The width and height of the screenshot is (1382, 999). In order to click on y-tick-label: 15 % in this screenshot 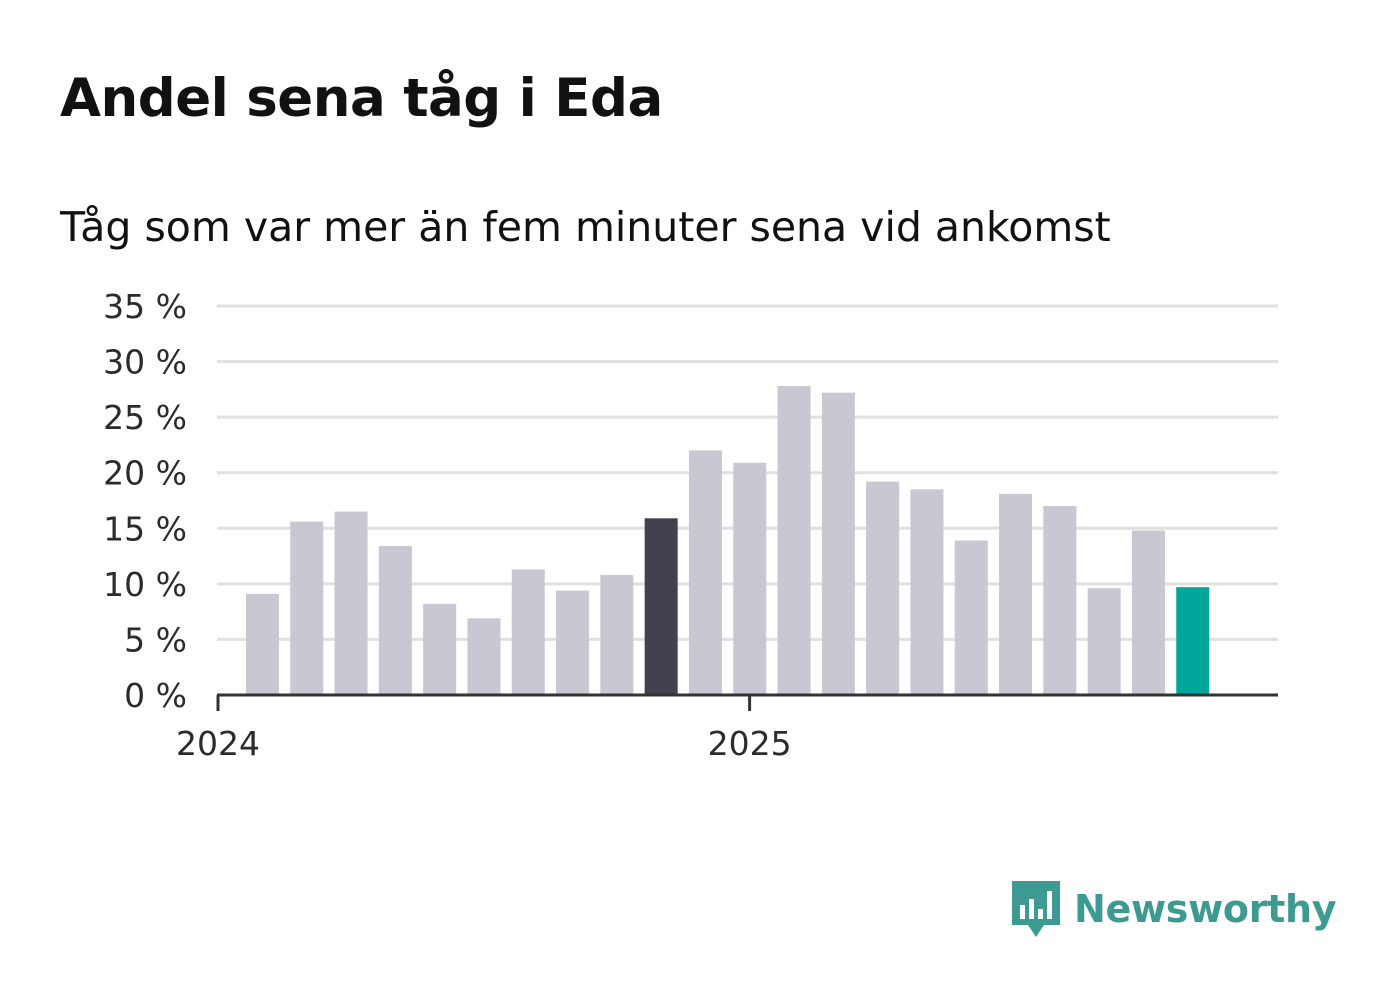, I will do `click(145, 528)`.